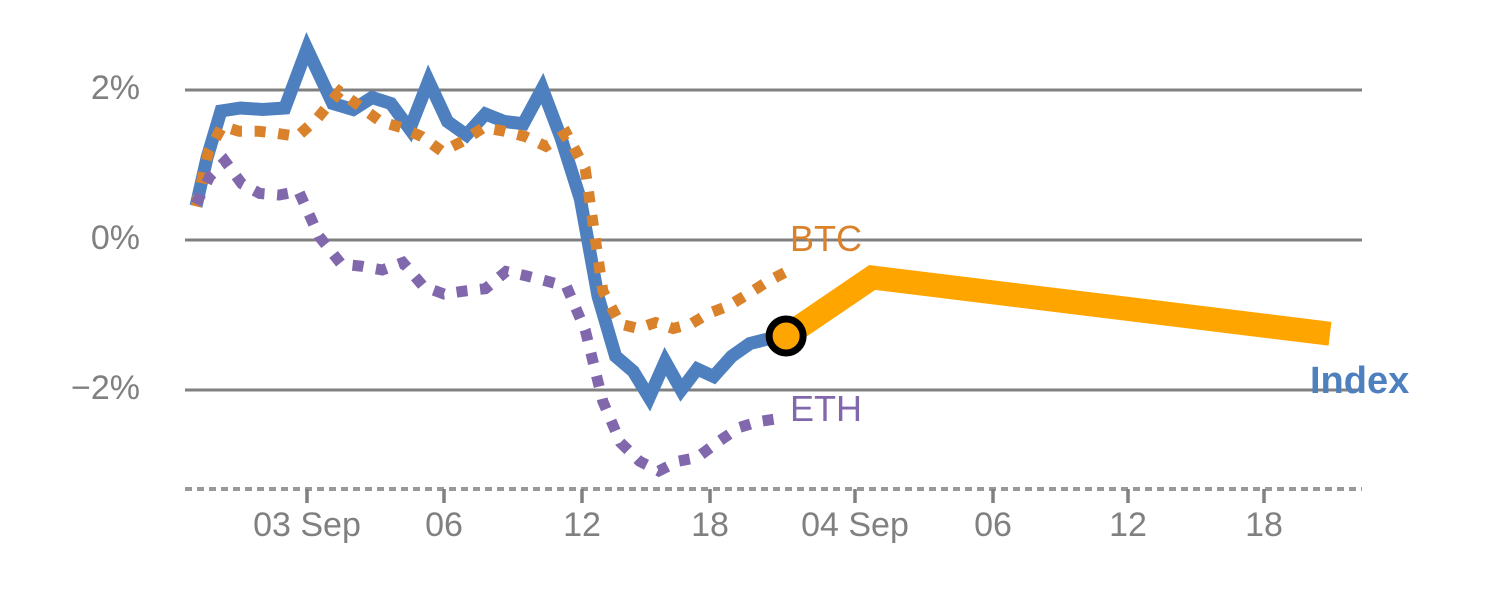 Image resolution: width=1500 pixels, height=600 pixels. I want to click on x-tick-label-18-a: 18, so click(710, 525).